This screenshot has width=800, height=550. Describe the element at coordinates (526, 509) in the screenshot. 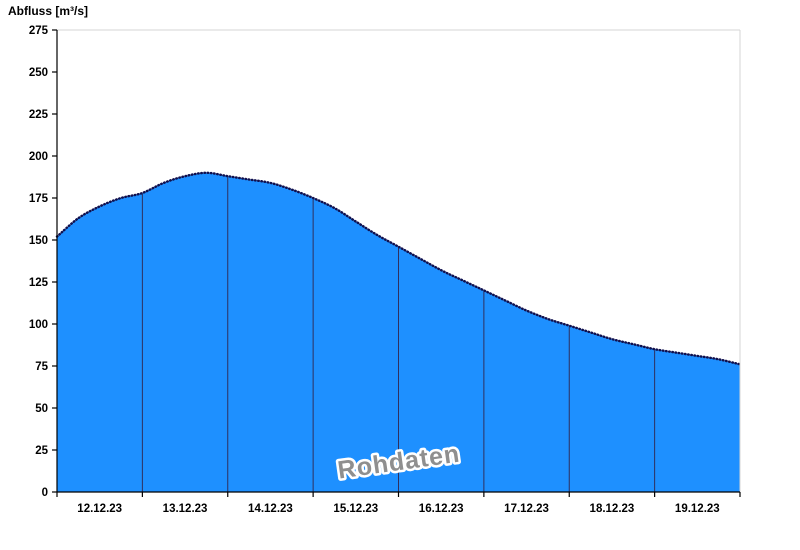

I see `x-axis-label: 17.12.23` at that location.